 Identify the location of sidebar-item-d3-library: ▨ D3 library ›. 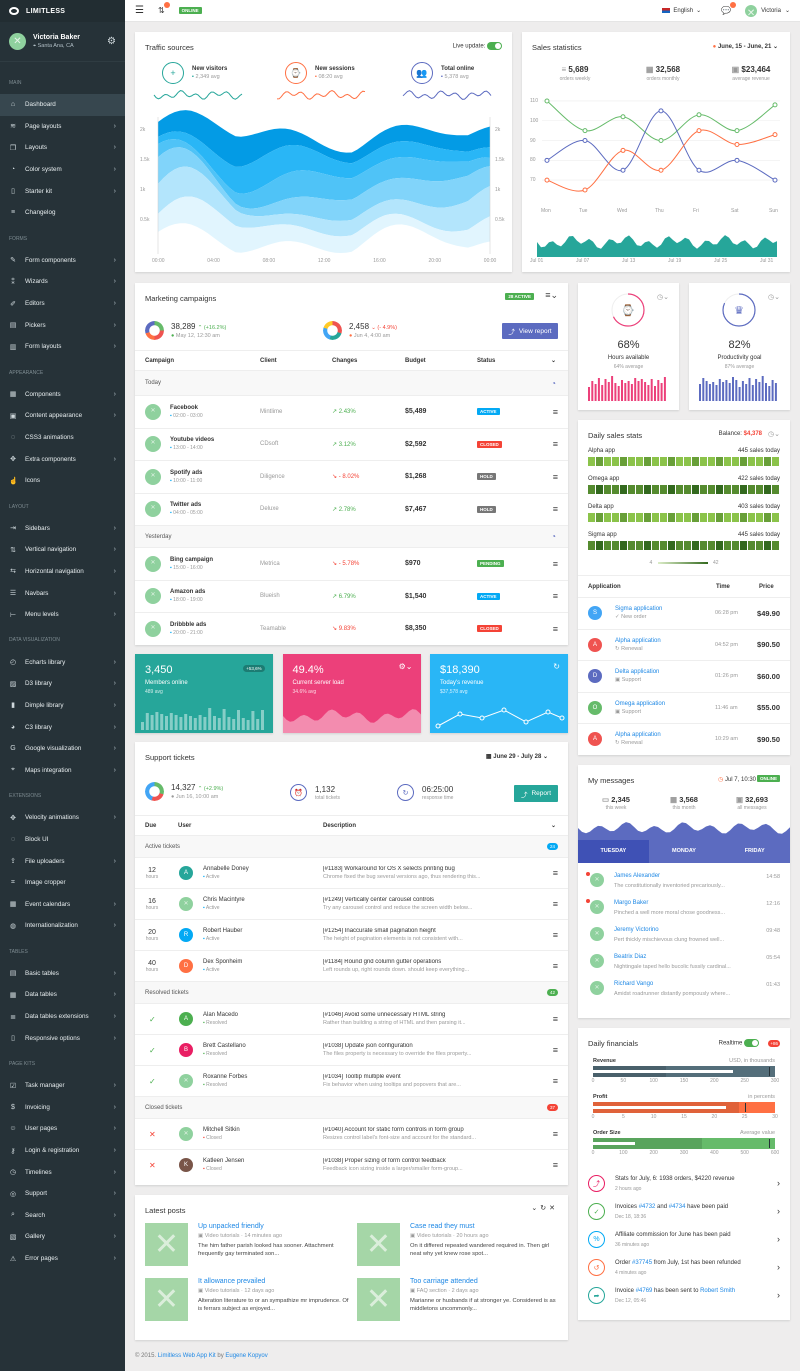
(62, 684).